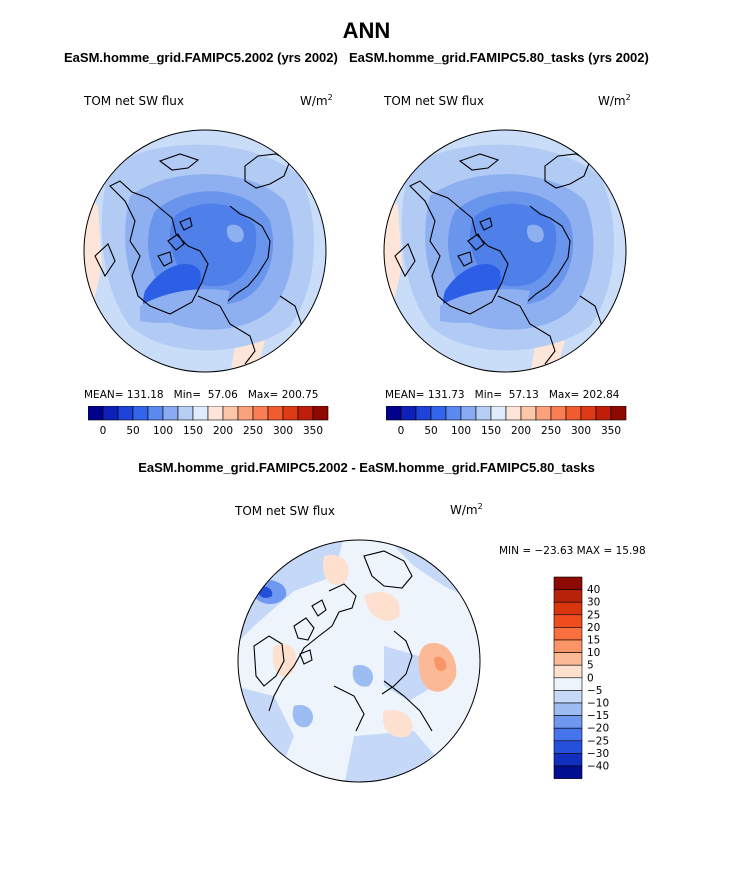 The width and height of the screenshot is (733, 882). What do you see at coordinates (223, 431) in the screenshot?
I see `panel1-colorbar-tick-label: 200` at bounding box center [223, 431].